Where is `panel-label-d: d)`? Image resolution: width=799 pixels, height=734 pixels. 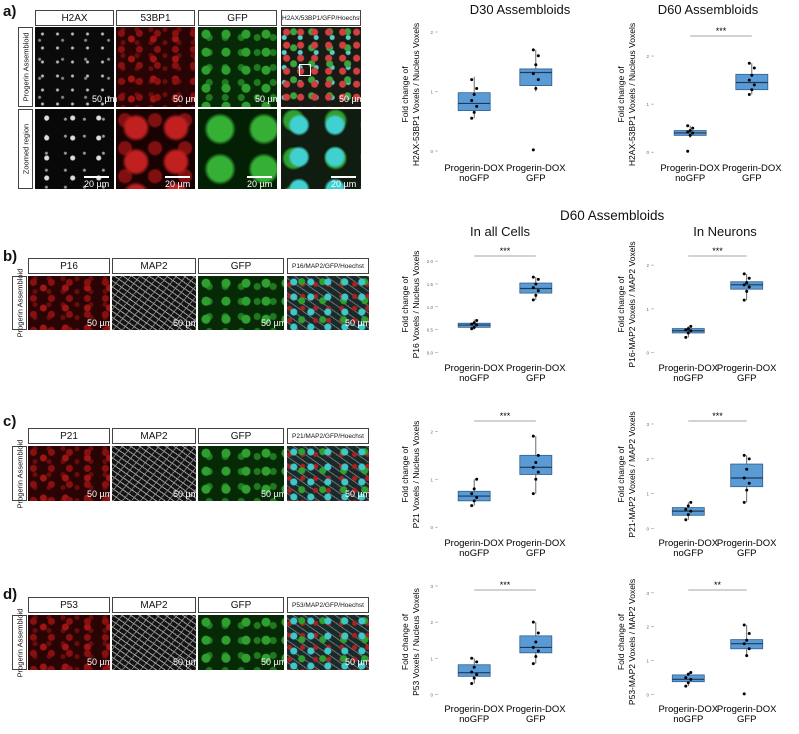 panel-label-d: d) is located at coordinates (10, 594).